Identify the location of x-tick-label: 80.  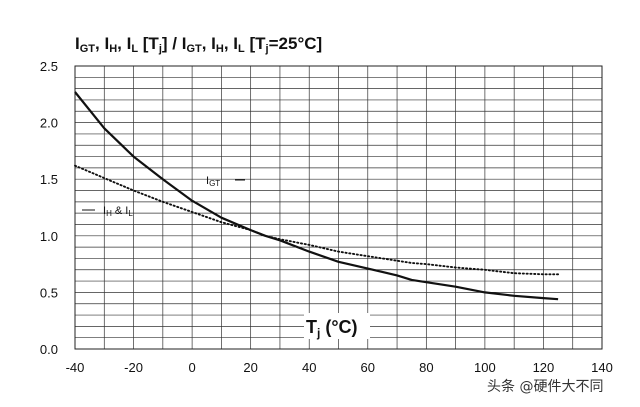
(426, 367).